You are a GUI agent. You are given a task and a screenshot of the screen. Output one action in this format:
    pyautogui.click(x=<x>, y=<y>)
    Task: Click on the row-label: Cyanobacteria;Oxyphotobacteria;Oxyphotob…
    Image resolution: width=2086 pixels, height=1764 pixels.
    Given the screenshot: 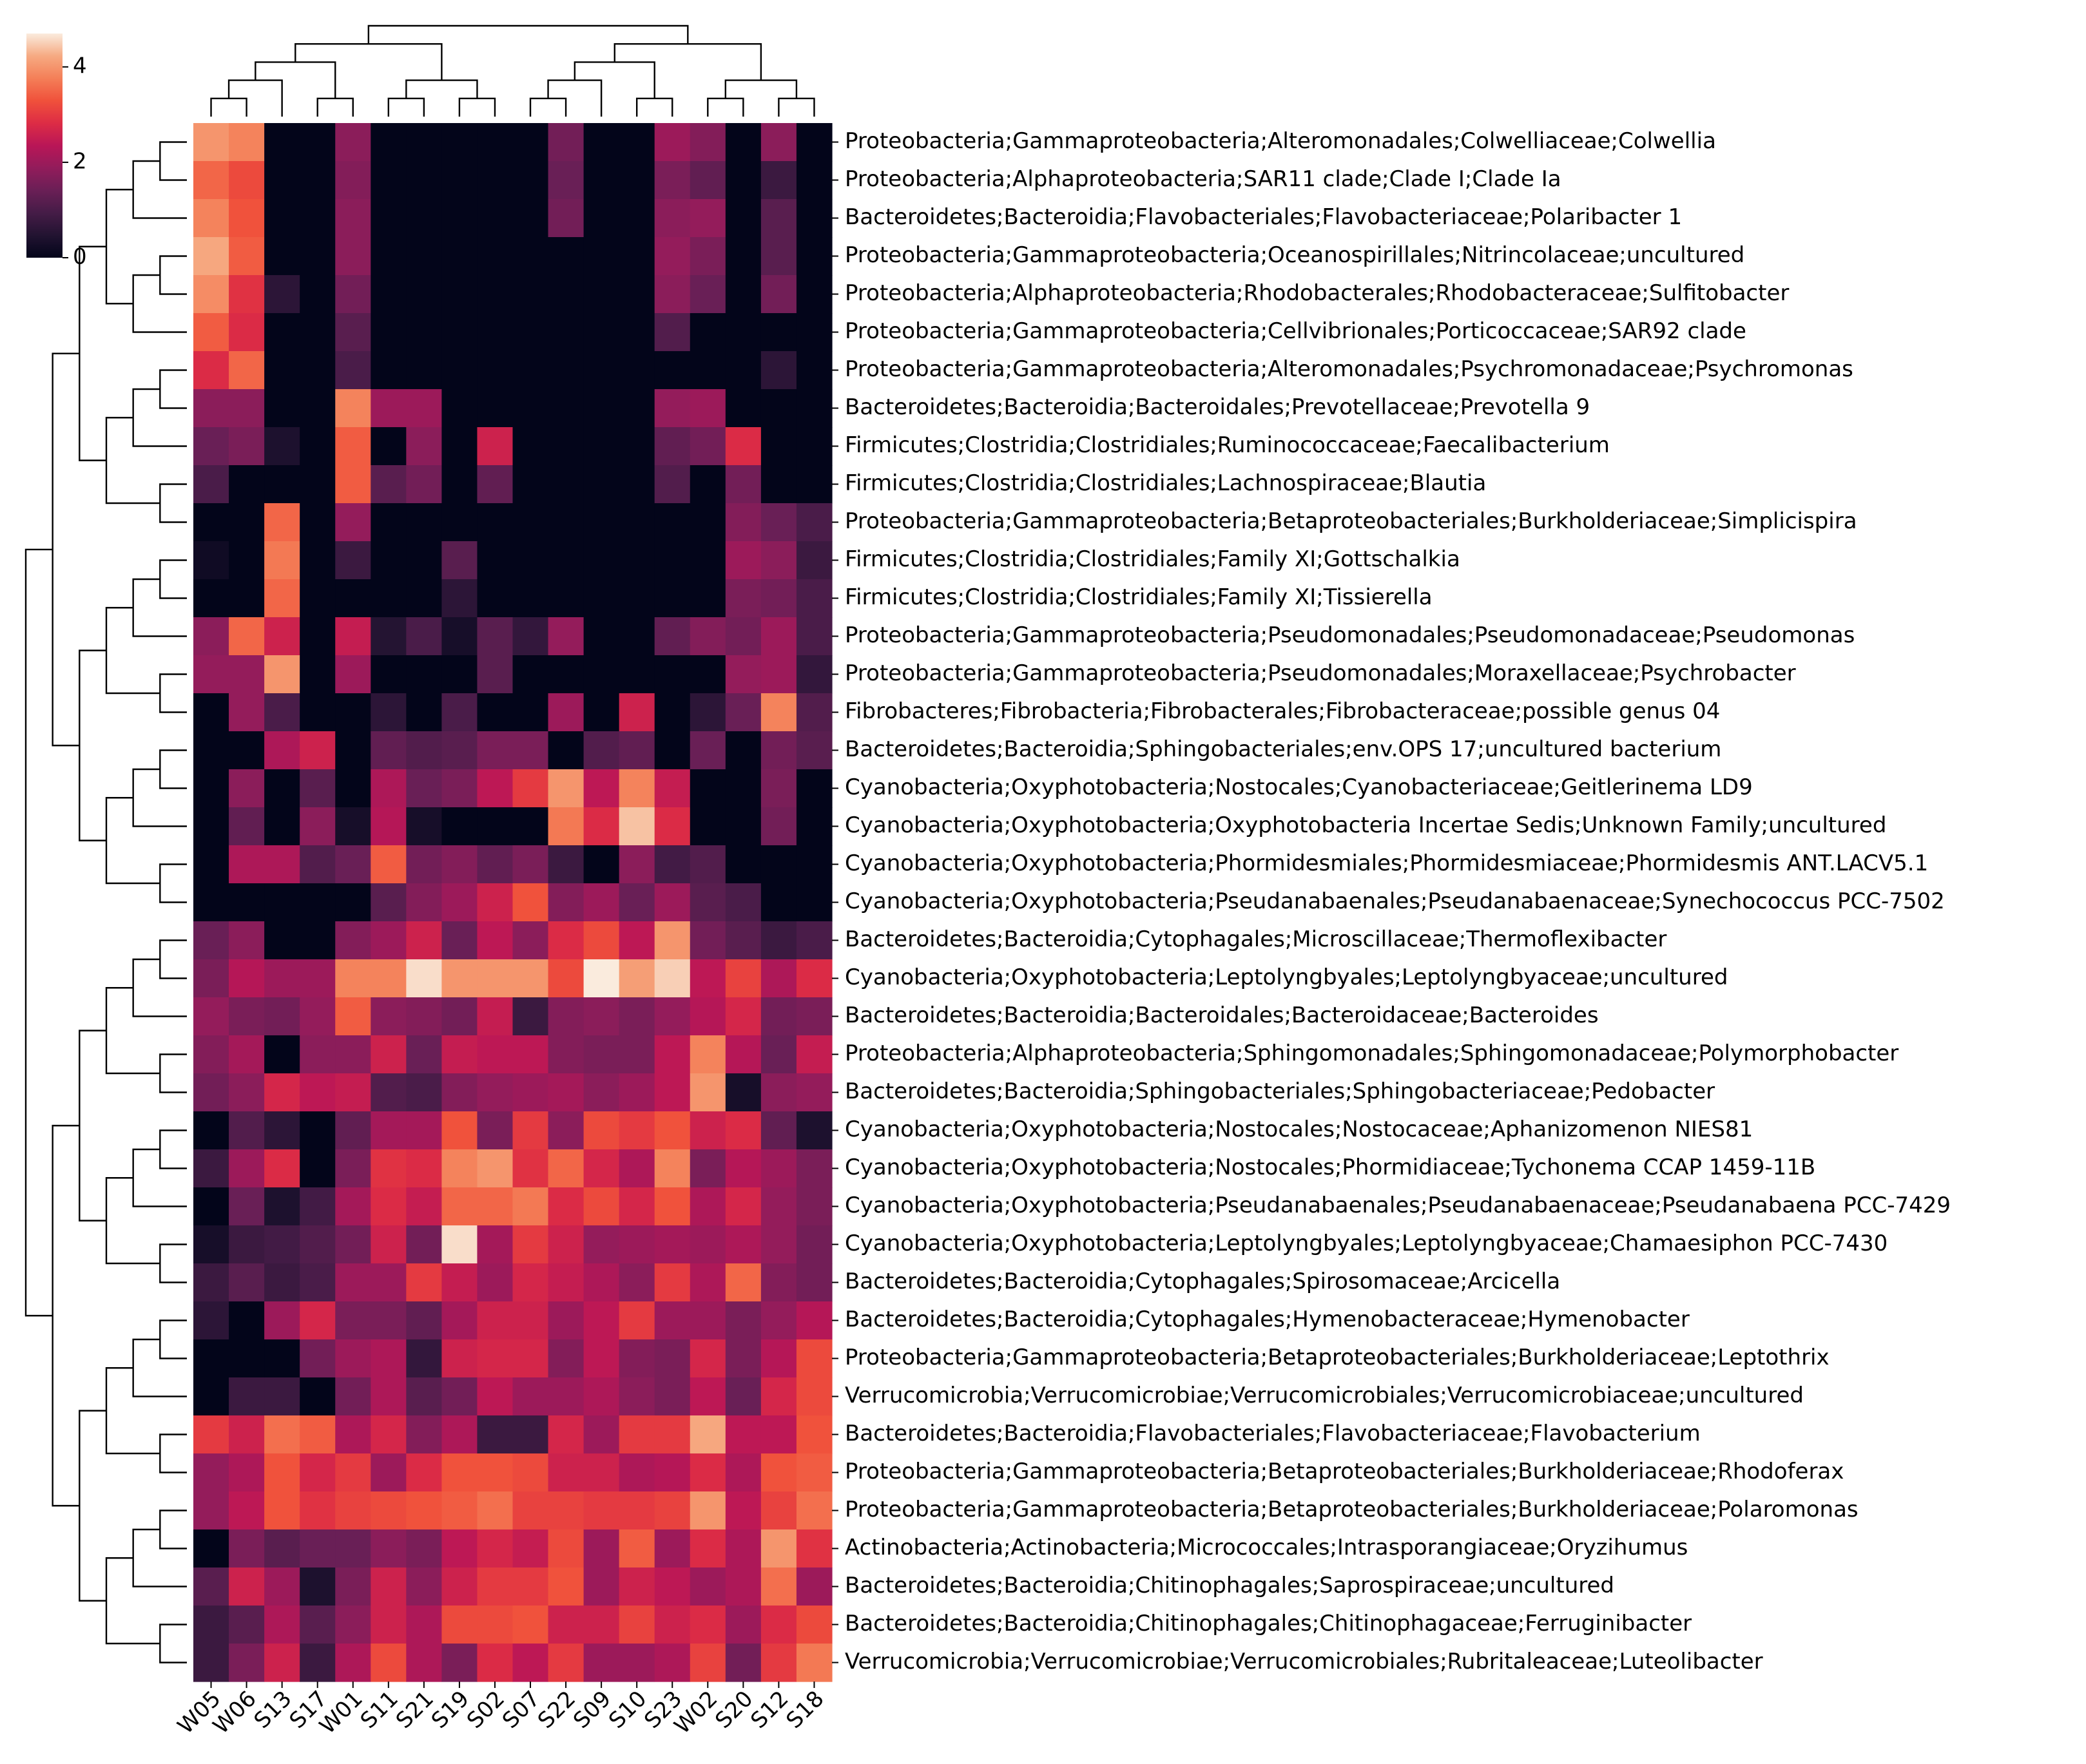 What is the action you would take?
    pyautogui.click(x=1365, y=825)
    